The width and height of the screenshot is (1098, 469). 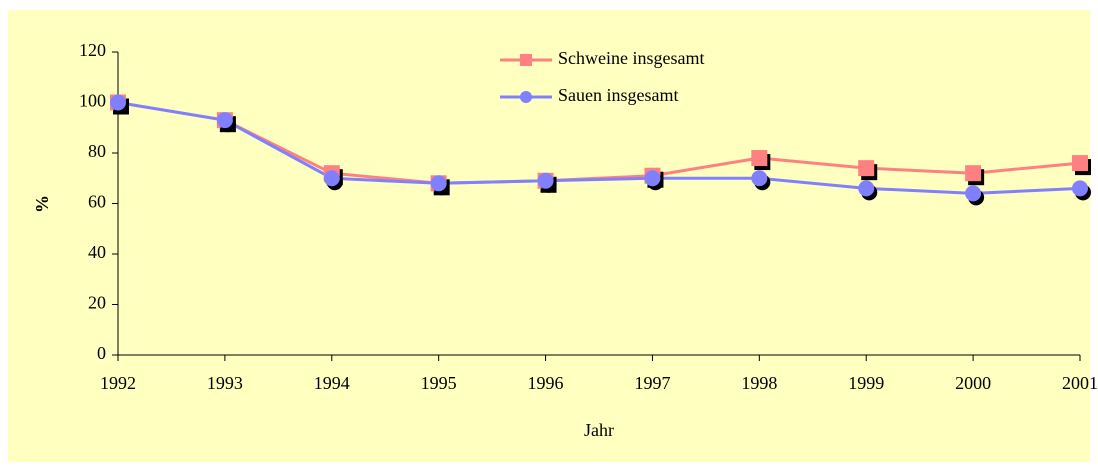 What do you see at coordinates (439, 383) in the screenshot?
I see `x-tick-label: 1995` at bounding box center [439, 383].